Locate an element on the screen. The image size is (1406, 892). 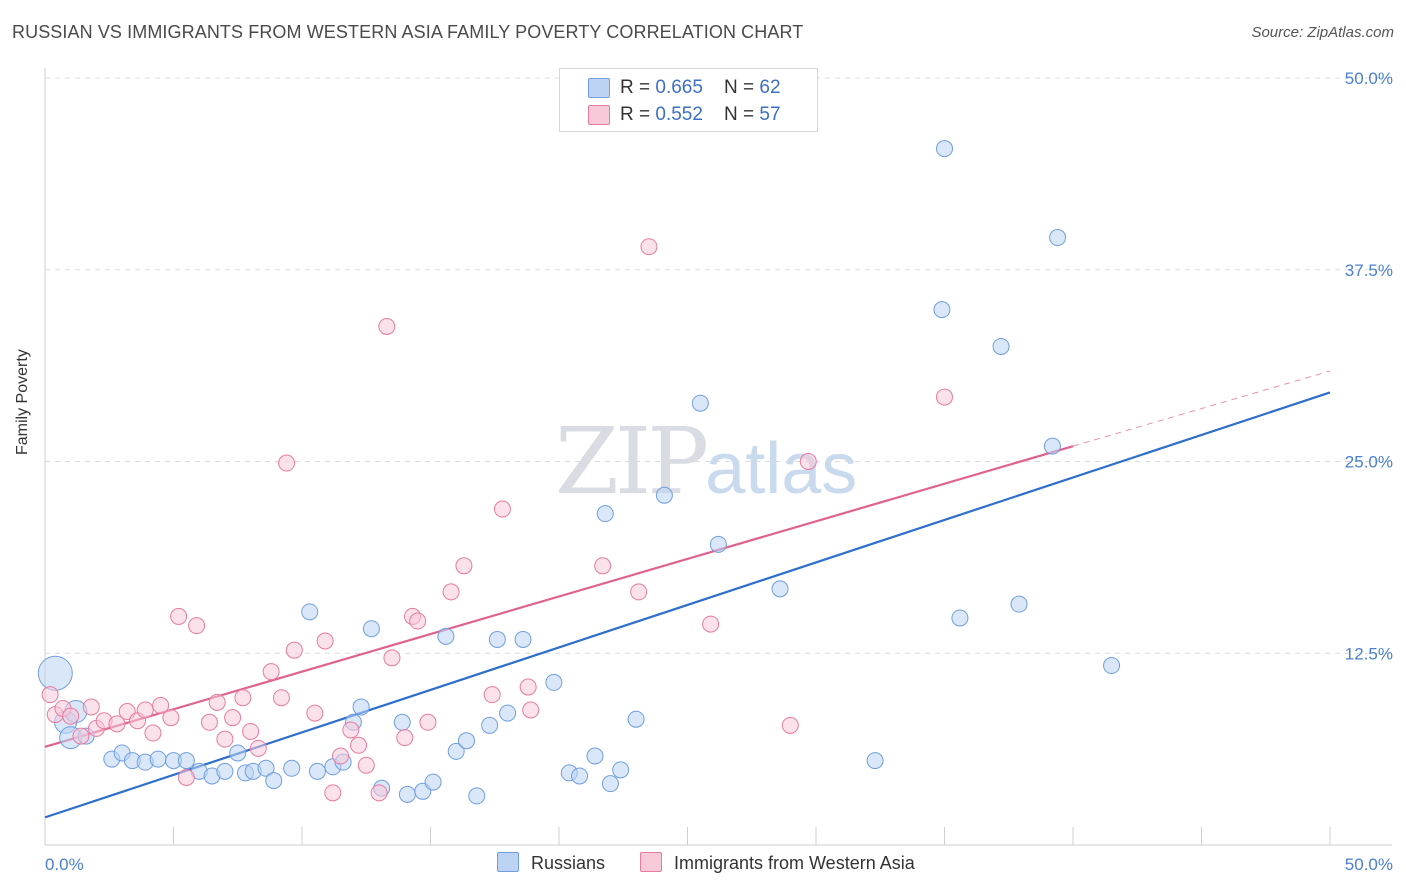
x-tick-label: 50.0% is located at coordinates (1369, 864).